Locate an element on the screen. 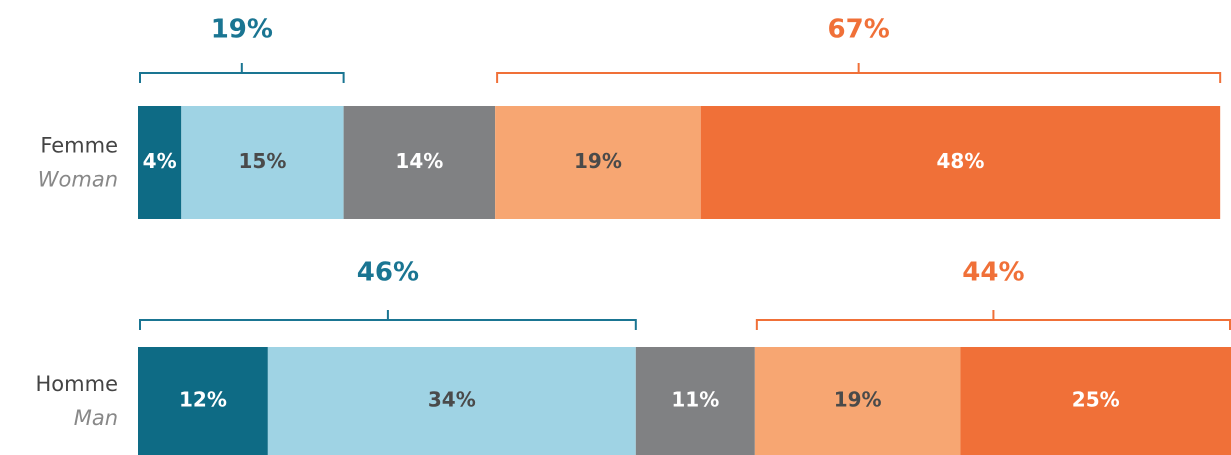 The image size is (1231, 455). bracket-label: 46% is located at coordinates (388, 273).